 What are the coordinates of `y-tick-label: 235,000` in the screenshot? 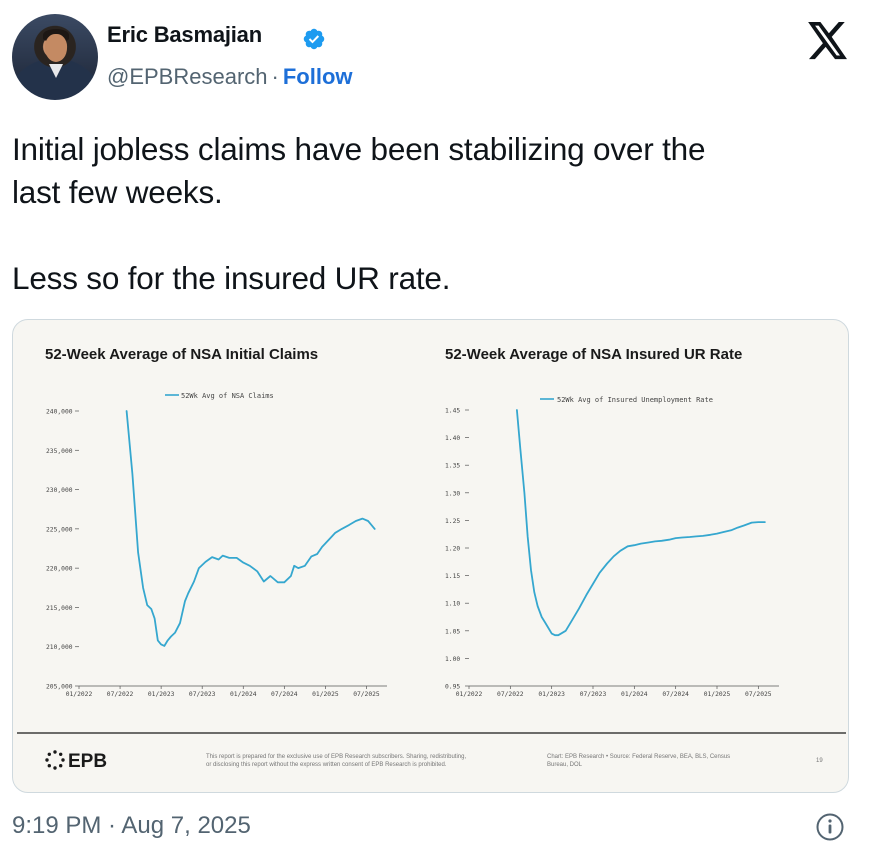 It's located at (59, 451).